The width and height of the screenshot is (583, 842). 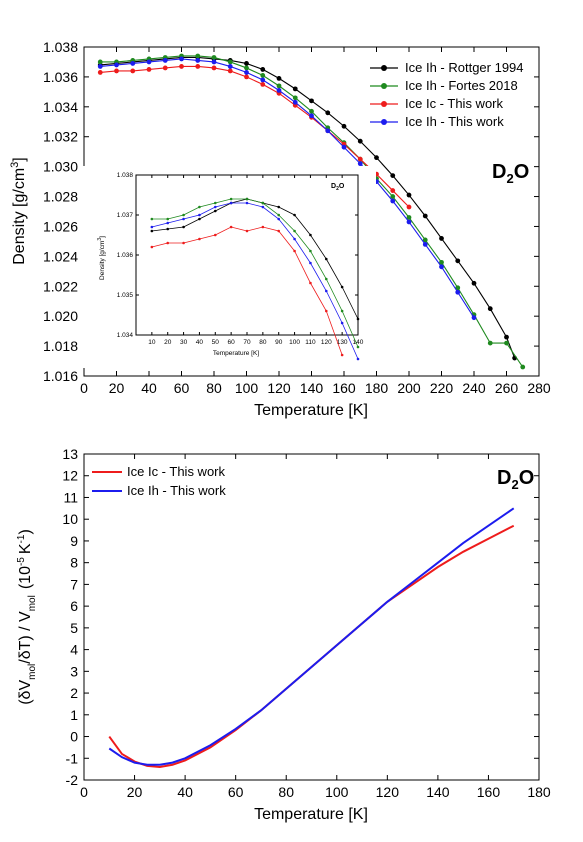 I want to click on top-x-tick-label: 100, so click(x=247, y=388).